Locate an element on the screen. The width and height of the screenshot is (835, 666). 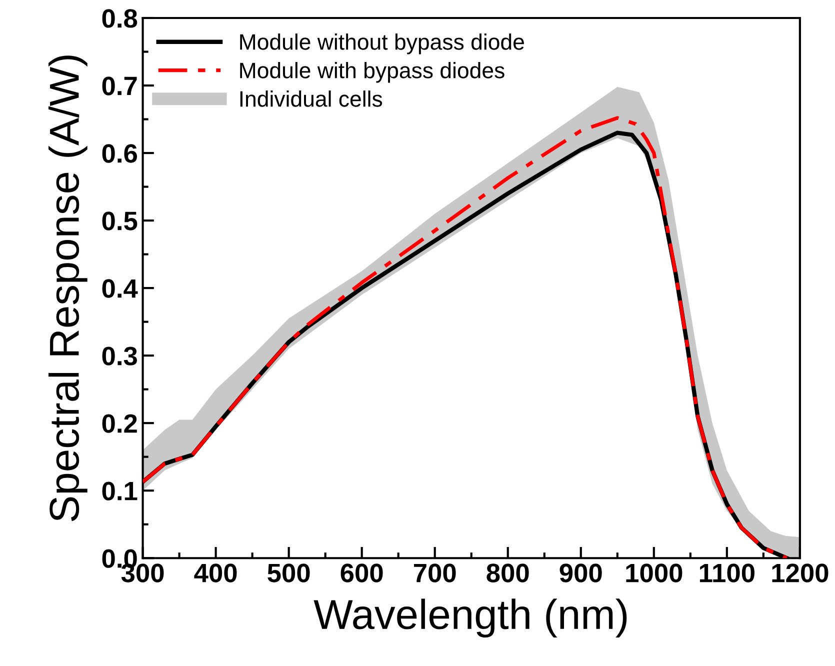
y-axis-title: Spectral Response (A/W) is located at coordinates (68, 289).